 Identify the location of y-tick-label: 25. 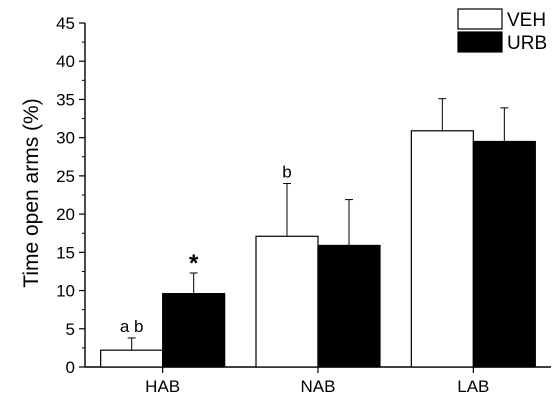
(65, 176).